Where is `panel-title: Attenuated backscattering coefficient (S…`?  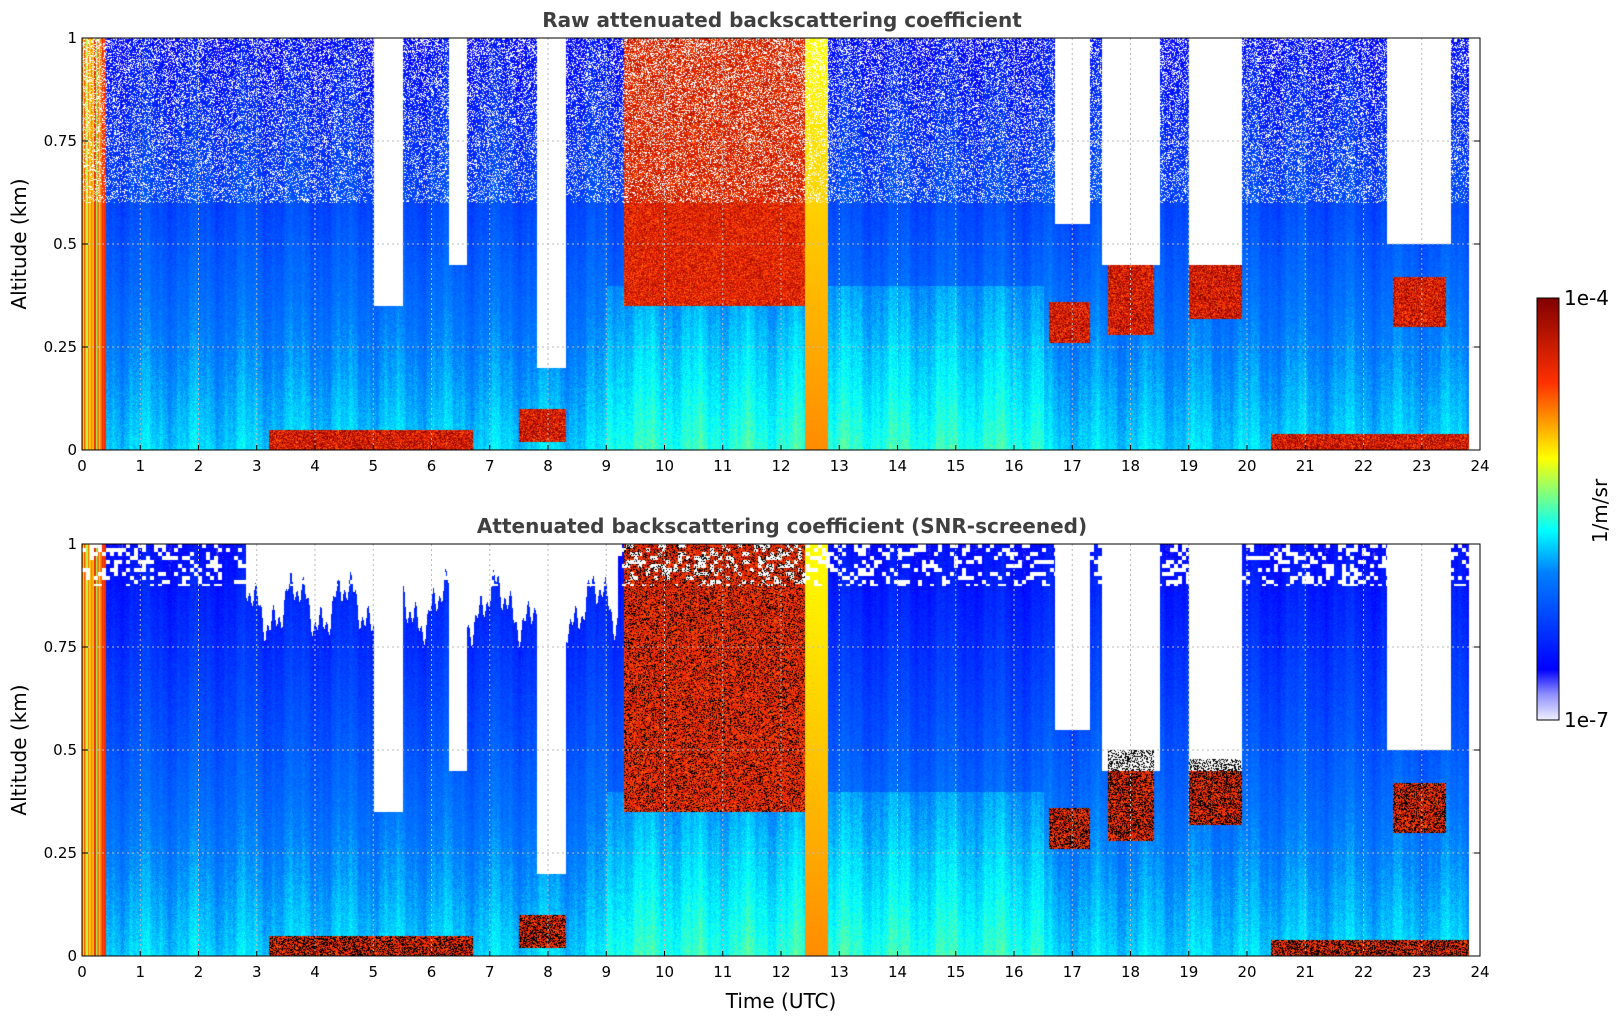
panel-title: Attenuated backscattering coefficient (S… is located at coordinates (782, 526).